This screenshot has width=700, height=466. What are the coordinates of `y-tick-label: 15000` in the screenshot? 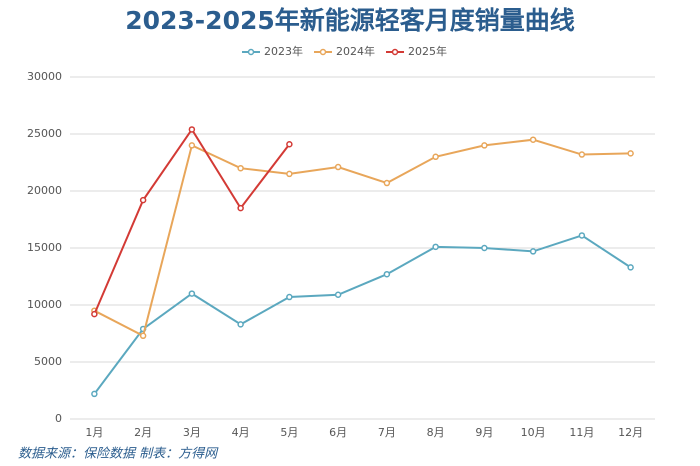 It's located at (44, 247).